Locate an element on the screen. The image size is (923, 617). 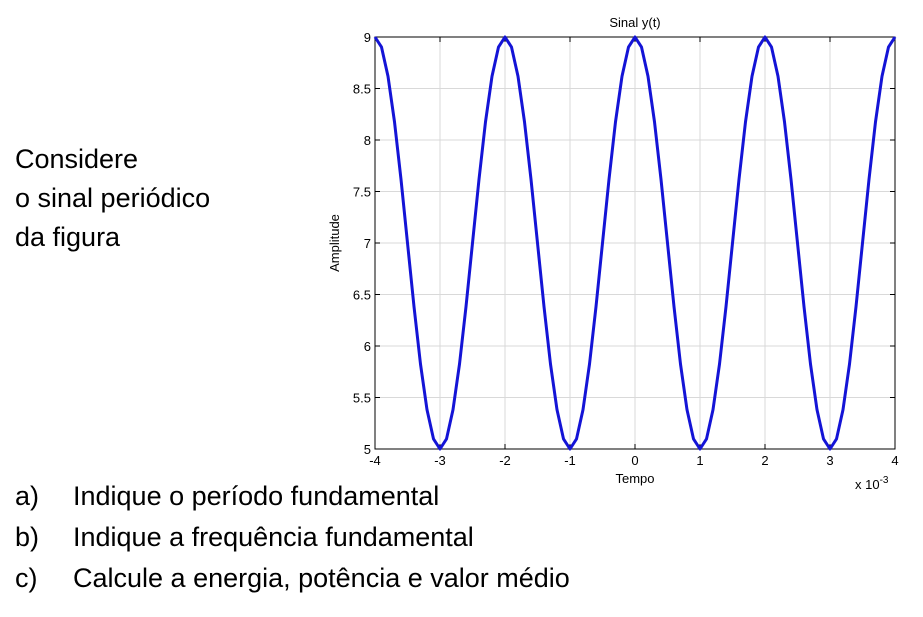
question-b: b) Indique a frequência fundamental is located at coordinates (292, 537).